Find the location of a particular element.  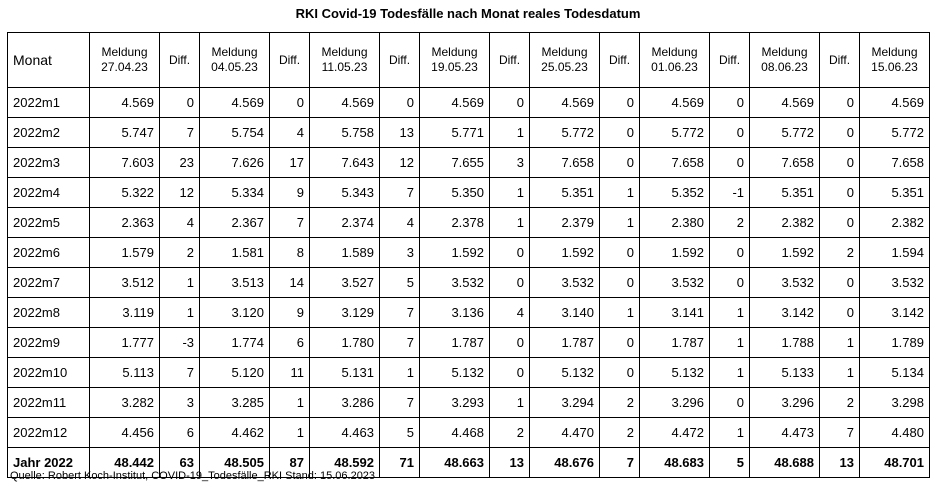

meldung-cell: 4.473 is located at coordinates (784, 432).